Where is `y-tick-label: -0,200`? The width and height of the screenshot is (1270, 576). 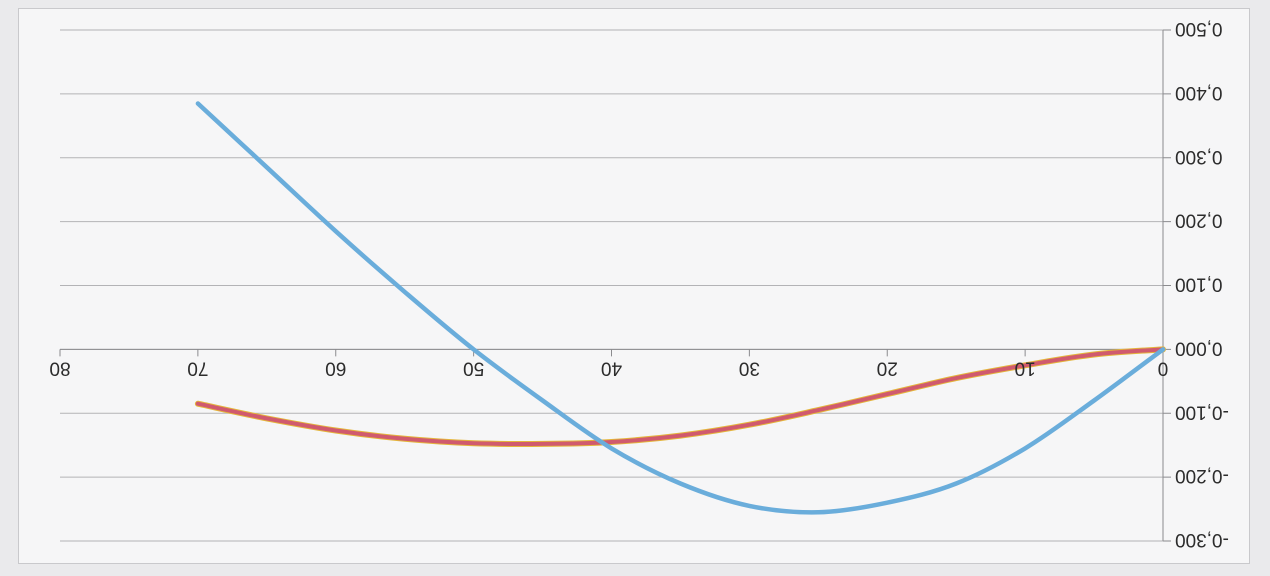
y-tick-label: -0,200 is located at coordinates (1202, 475).